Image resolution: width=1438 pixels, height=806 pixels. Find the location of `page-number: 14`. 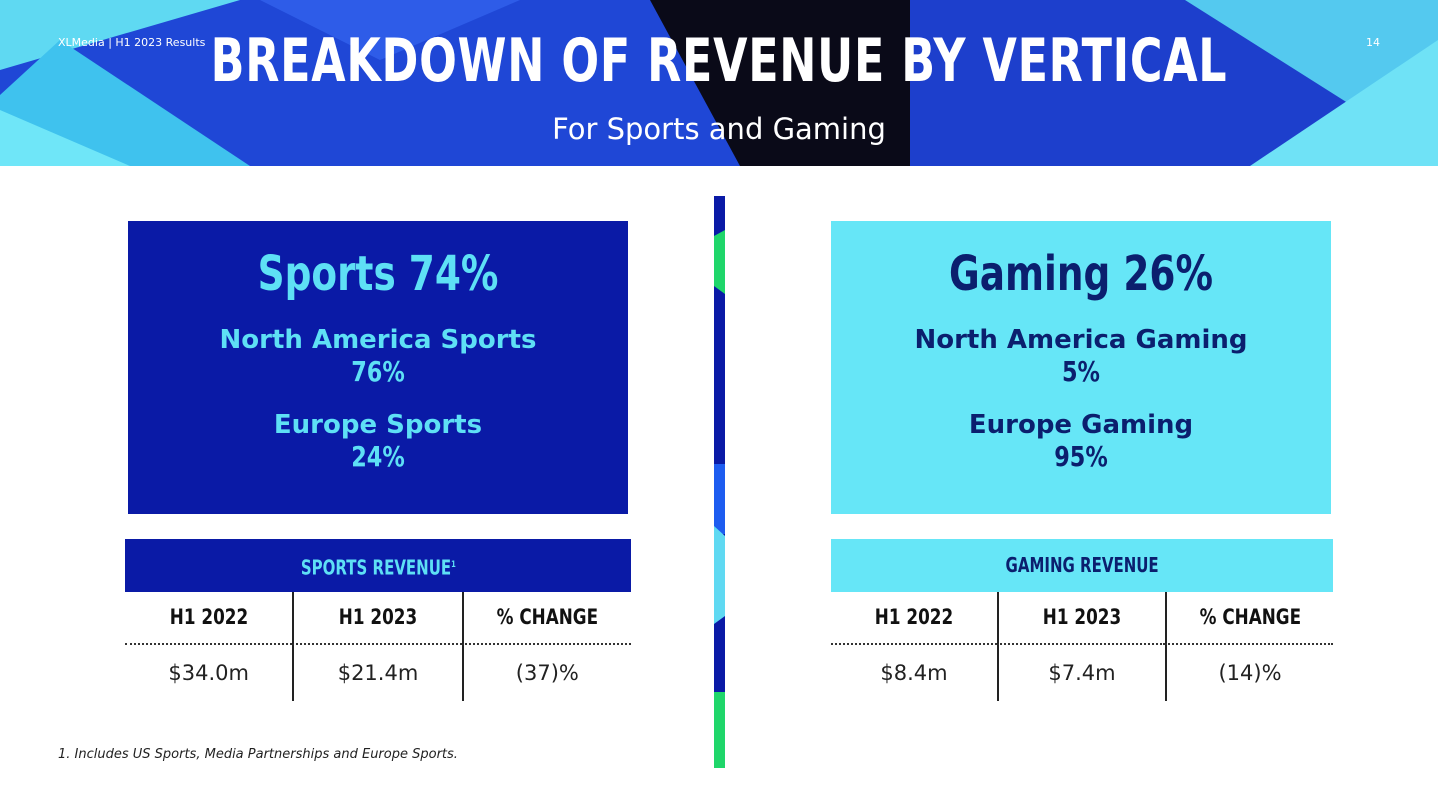

page-number: 14 is located at coordinates (1373, 42).